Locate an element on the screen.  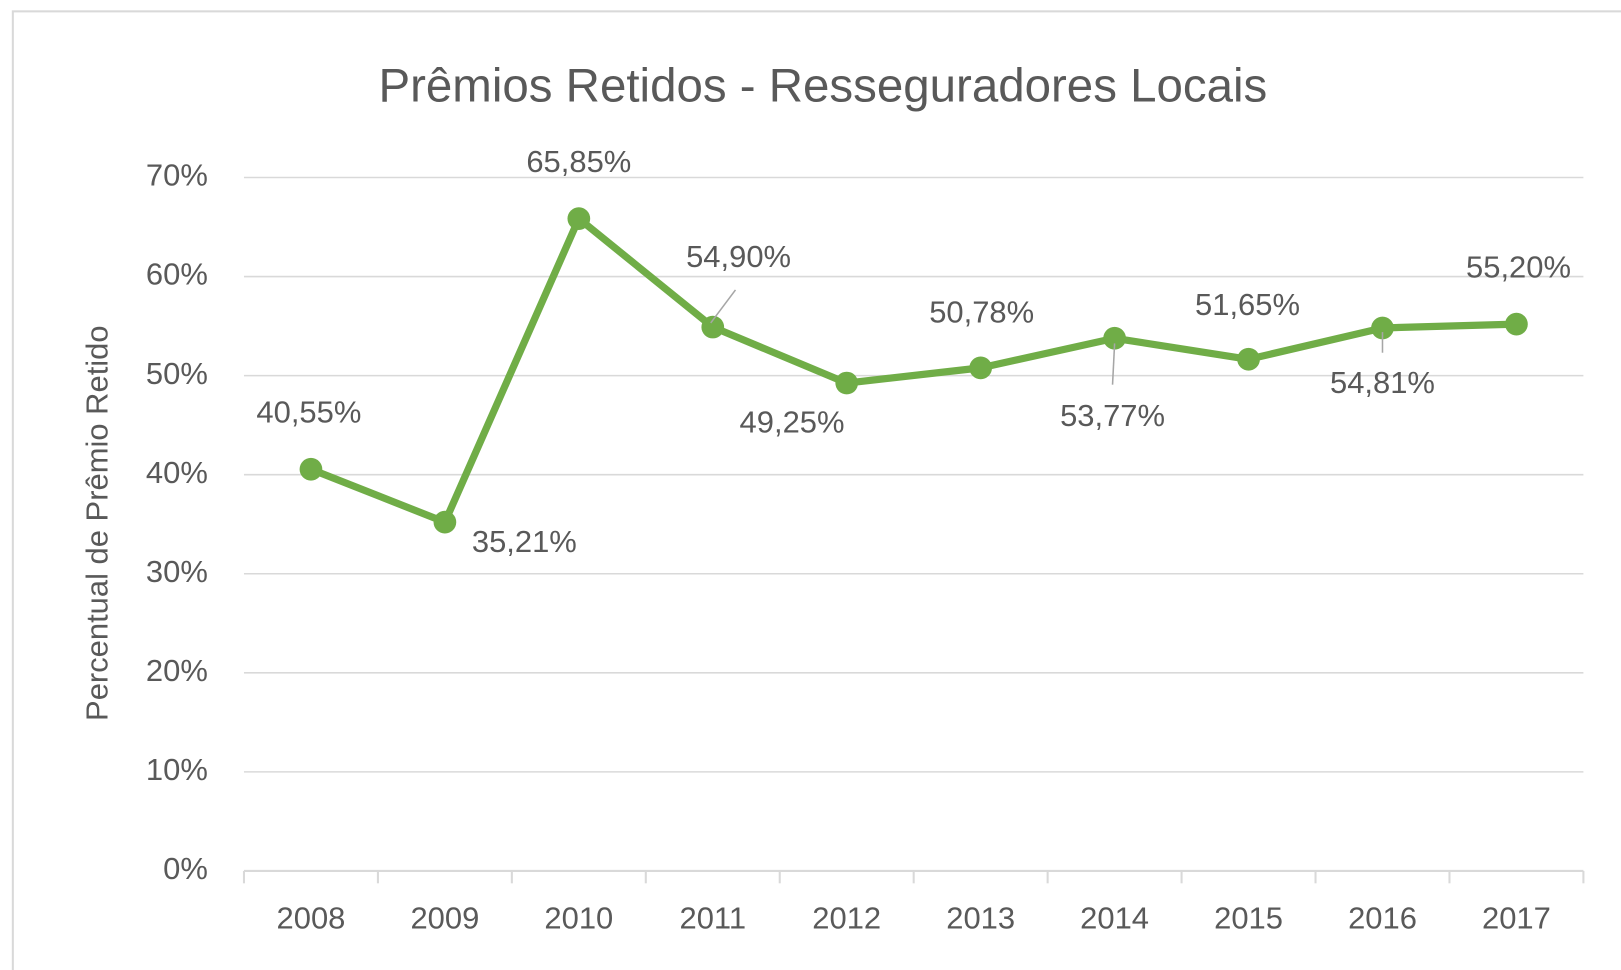
x-tick-label: 2010 is located at coordinates (578, 918).